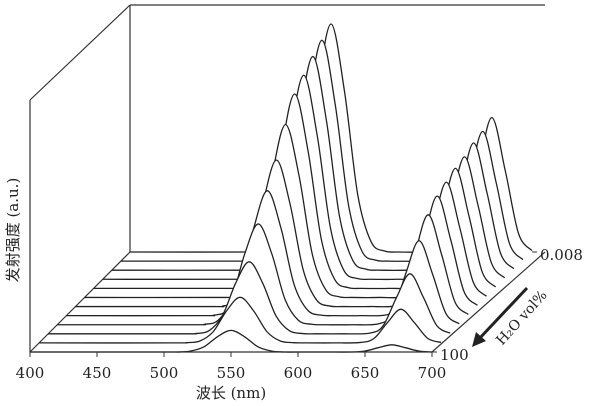  Describe the element at coordinates (365, 373) in the screenshot. I see `x-tick-label: 650` at that location.